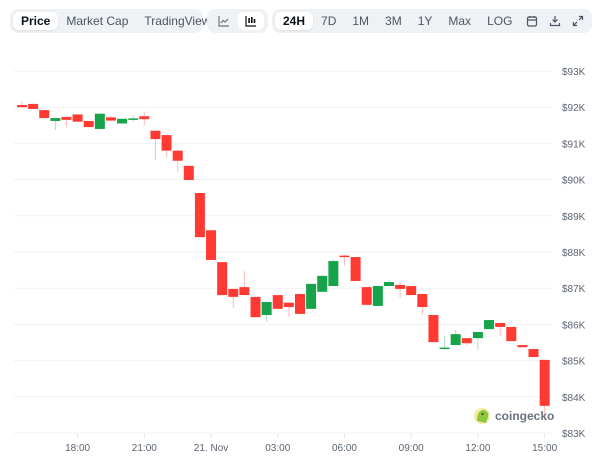  What do you see at coordinates (277, 448) in the screenshot?
I see `x-tick-label: 03:00` at bounding box center [277, 448].